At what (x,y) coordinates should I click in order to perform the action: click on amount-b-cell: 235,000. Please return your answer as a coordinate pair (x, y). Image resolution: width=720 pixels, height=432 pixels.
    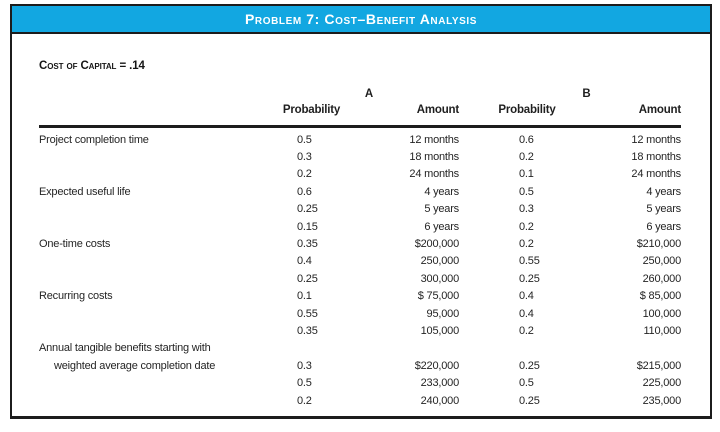
    Looking at the image, I should click on (662, 400).